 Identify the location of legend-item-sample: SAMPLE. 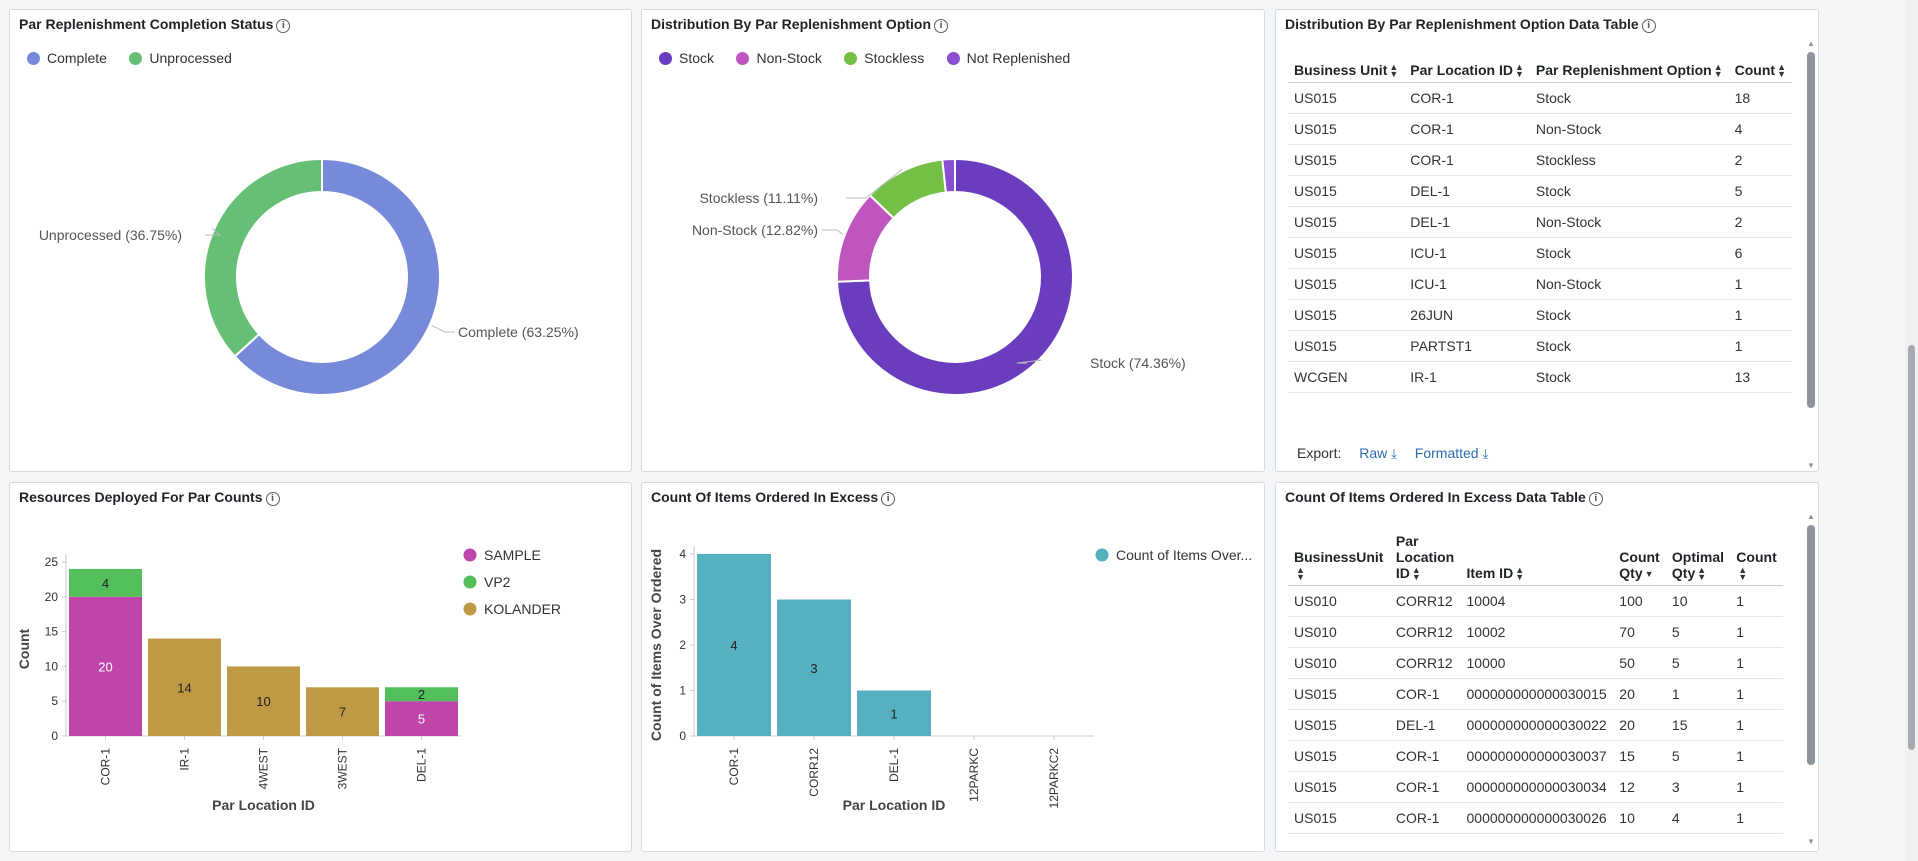
(502, 555).